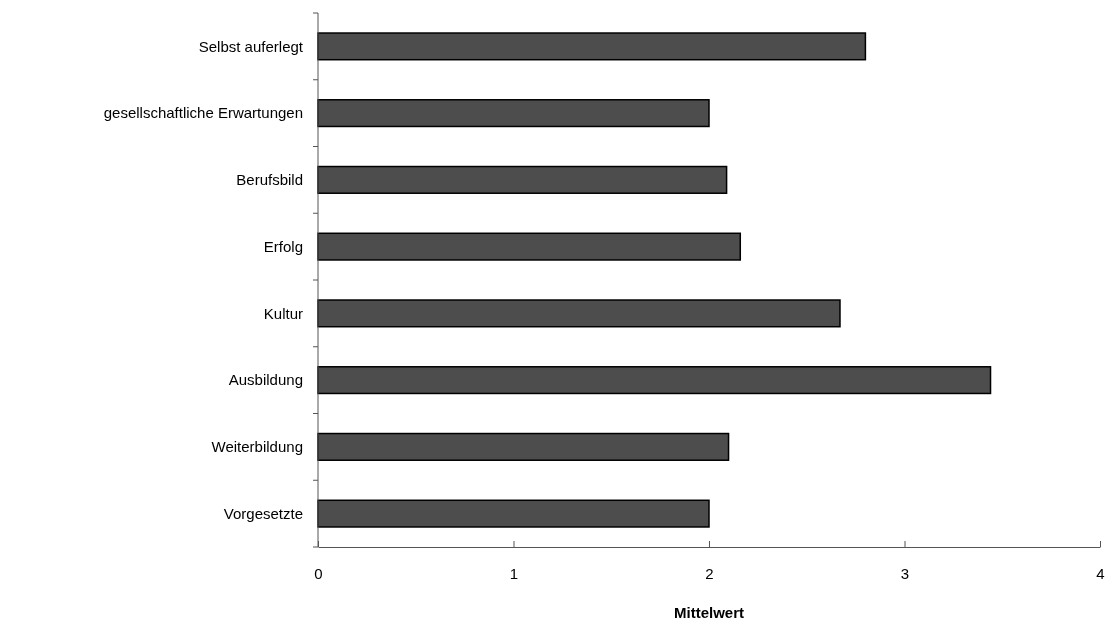 This screenshot has width=1113, height=632. I want to click on y-tick-label: Vorgesetzte, so click(263, 513).